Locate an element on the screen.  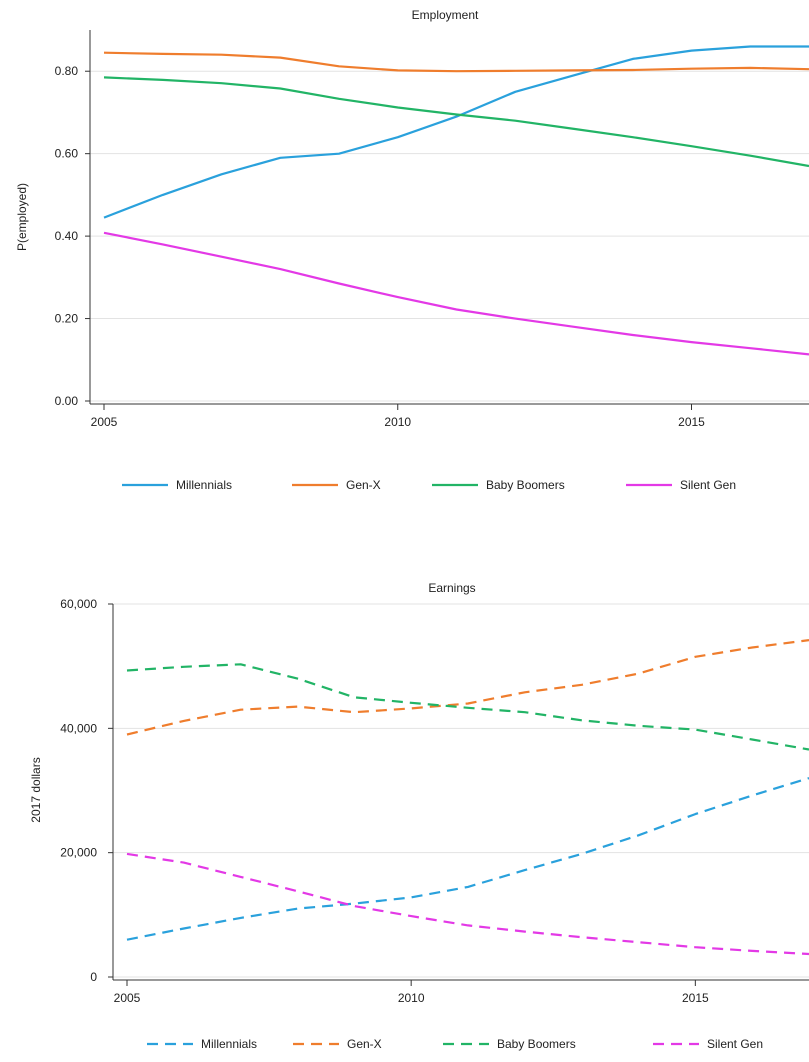
y-tick-label: 0.20 is located at coordinates (67, 319).